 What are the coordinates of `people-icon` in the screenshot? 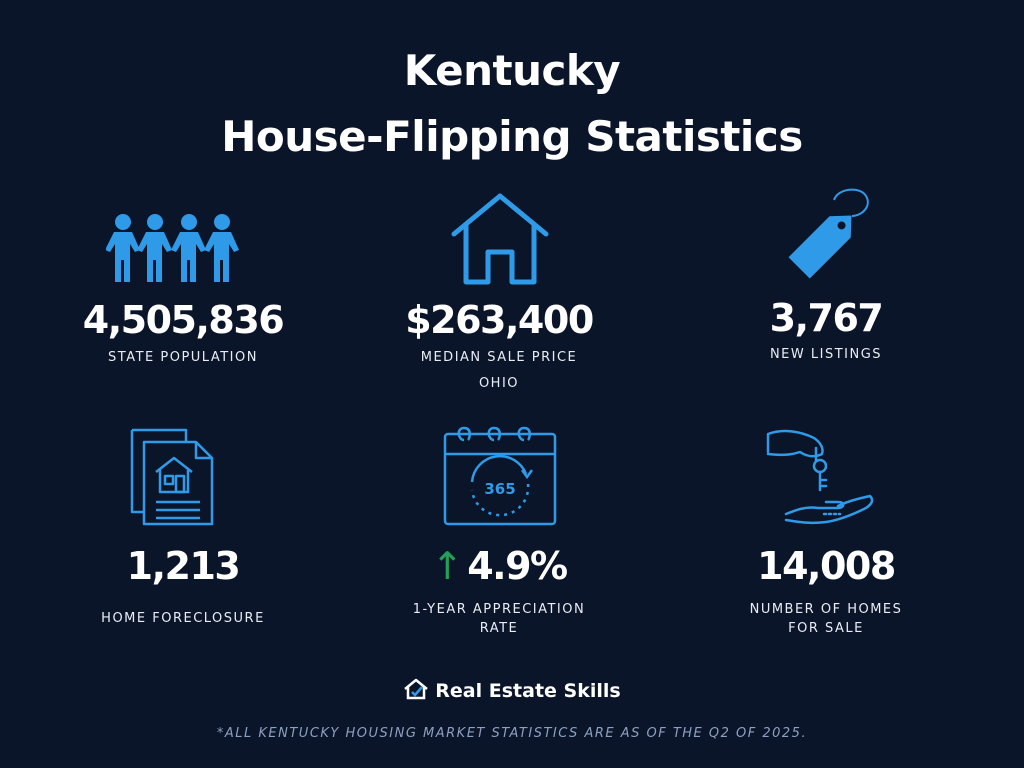 It's located at (172, 248).